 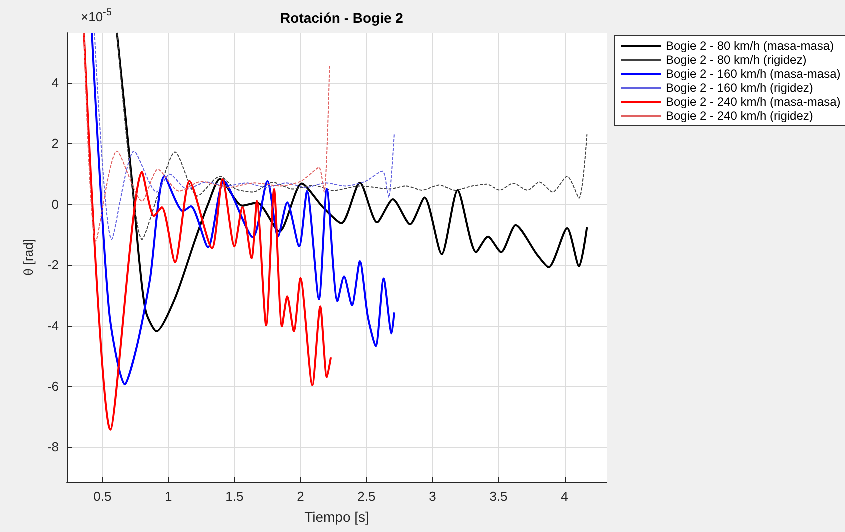 I want to click on legend-label: Bogie 2 - 160 km/h (rigidez), so click(x=740, y=88).